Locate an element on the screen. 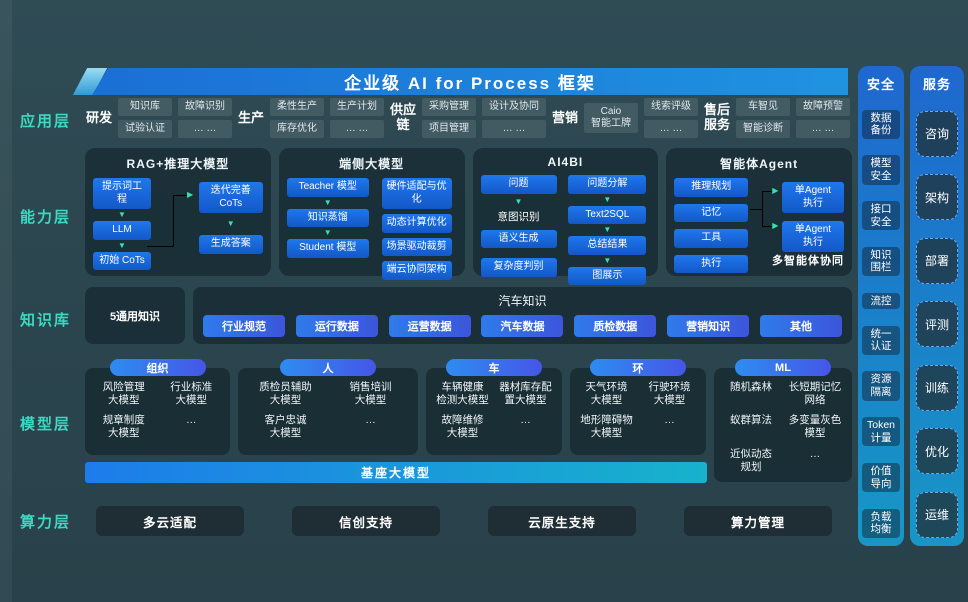 This screenshot has width=968, height=602. app-group-name: 营销 is located at coordinates (564, 117).